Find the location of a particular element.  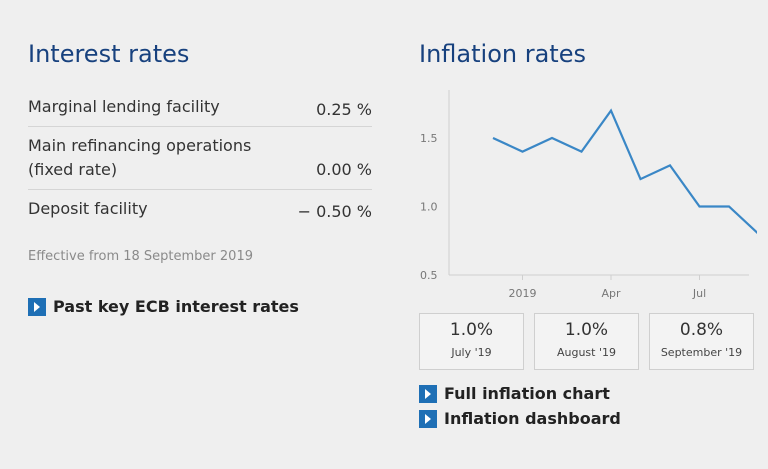

rate-value: 0.00 % is located at coordinates (344, 169).